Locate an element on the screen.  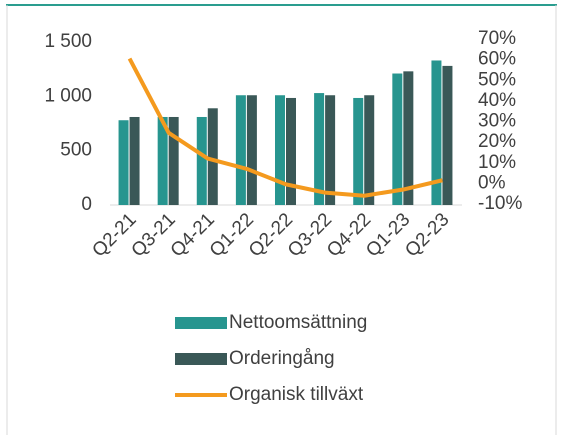
y-tick-label: 1 500 is located at coordinates (68, 41).